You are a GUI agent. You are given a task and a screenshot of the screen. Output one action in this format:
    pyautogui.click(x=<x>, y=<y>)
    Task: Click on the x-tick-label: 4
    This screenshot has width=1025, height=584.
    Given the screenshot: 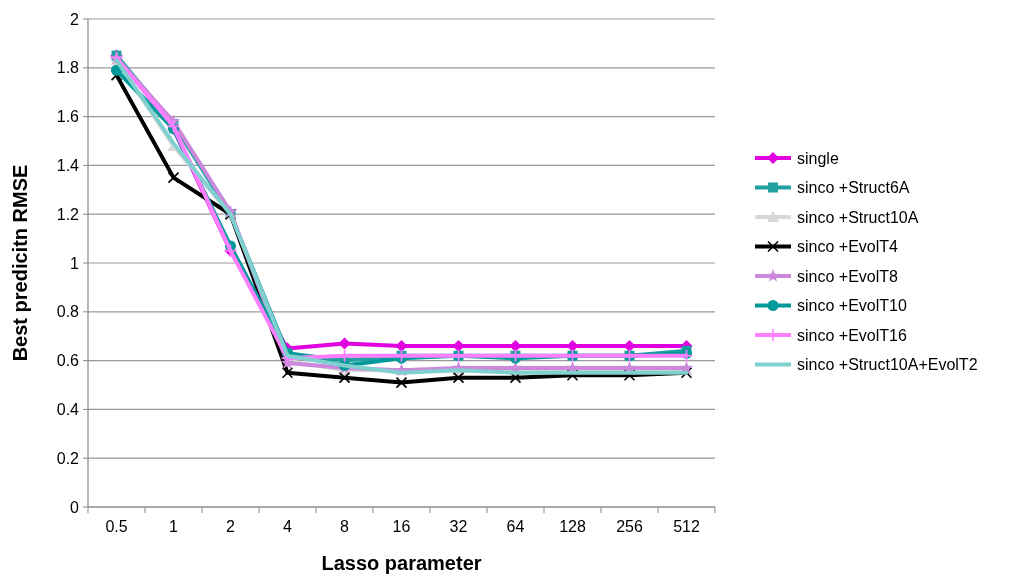 What is the action you would take?
    pyautogui.click(x=288, y=526)
    